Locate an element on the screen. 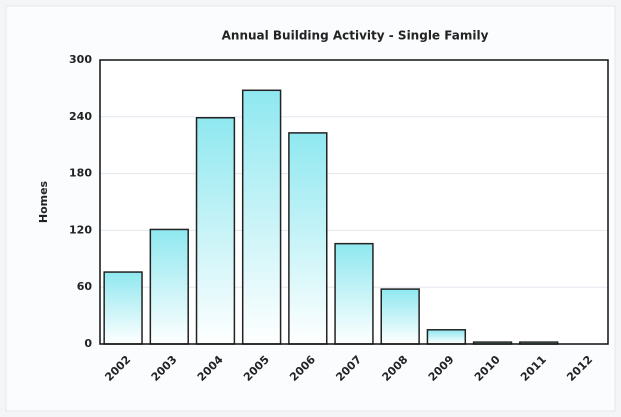 The height and width of the screenshot is (417, 621). y-tick-label: 240 is located at coordinates (80, 116).